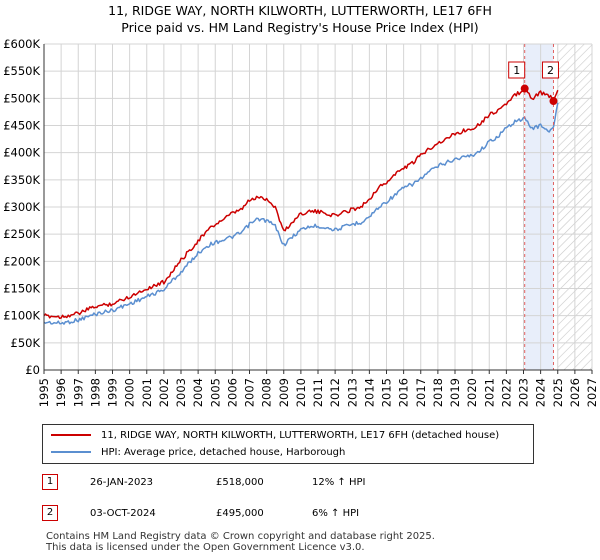 The width and height of the screenshot is (600, 560). What do you see at coordinates (240, 513) in the screenshot?
I see `transaction-price: £495,000` at bounding box center [240, 513].